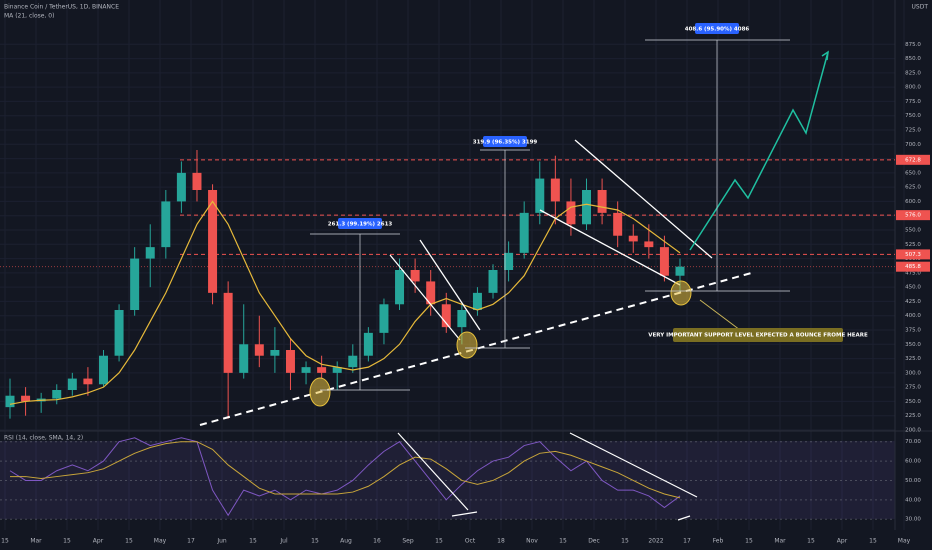 This screenshot has height=550, width=932. I want to click on measure-text: 408.6 (95.90%) 4086, so click(717, 30).